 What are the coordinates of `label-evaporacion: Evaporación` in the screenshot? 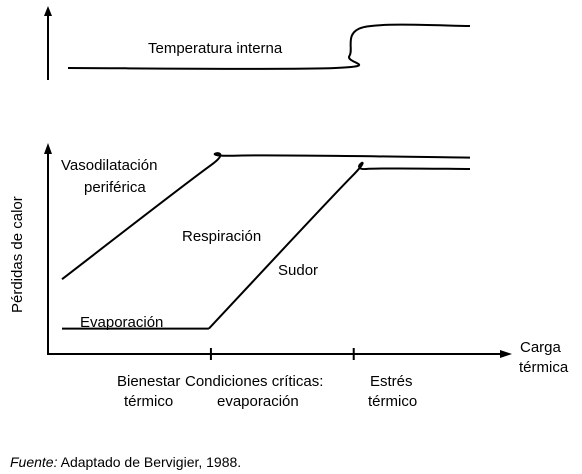 It's located at (121, 322).